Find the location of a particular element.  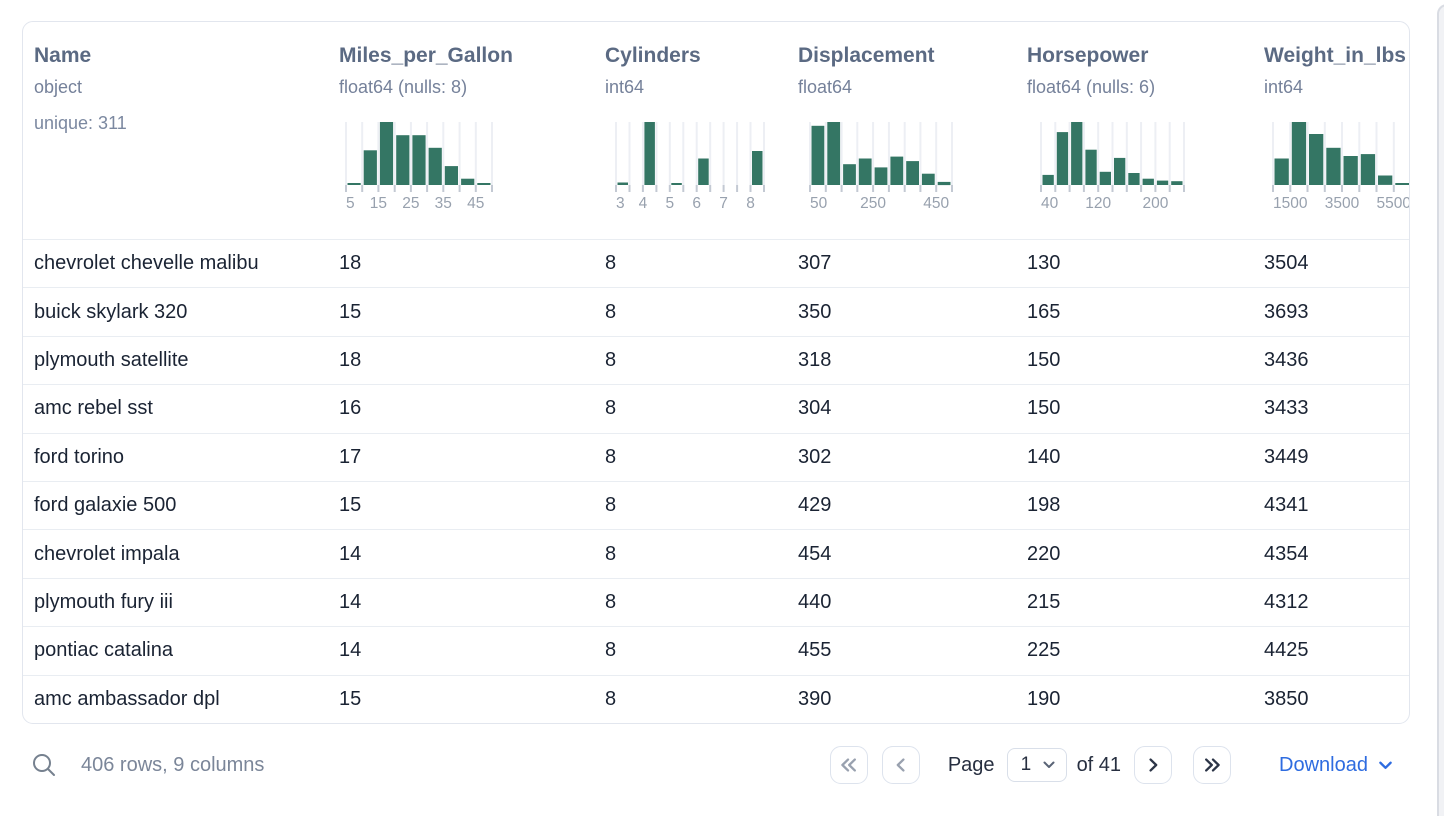

next-page-button is located at coordinates (1153, 765).